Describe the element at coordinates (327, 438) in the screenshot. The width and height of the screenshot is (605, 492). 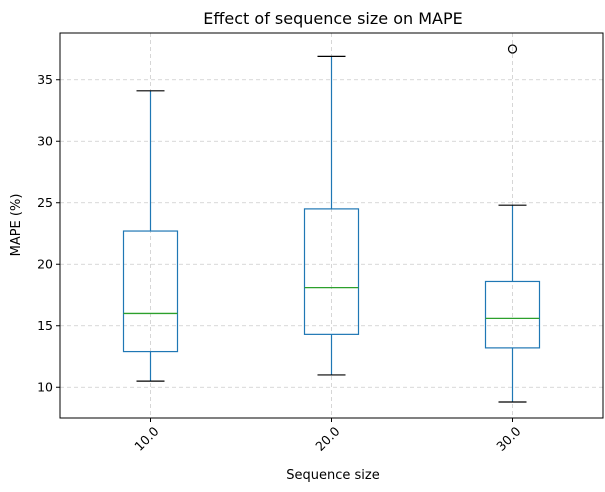
I see `x-tick-label: 20.0` at that location.